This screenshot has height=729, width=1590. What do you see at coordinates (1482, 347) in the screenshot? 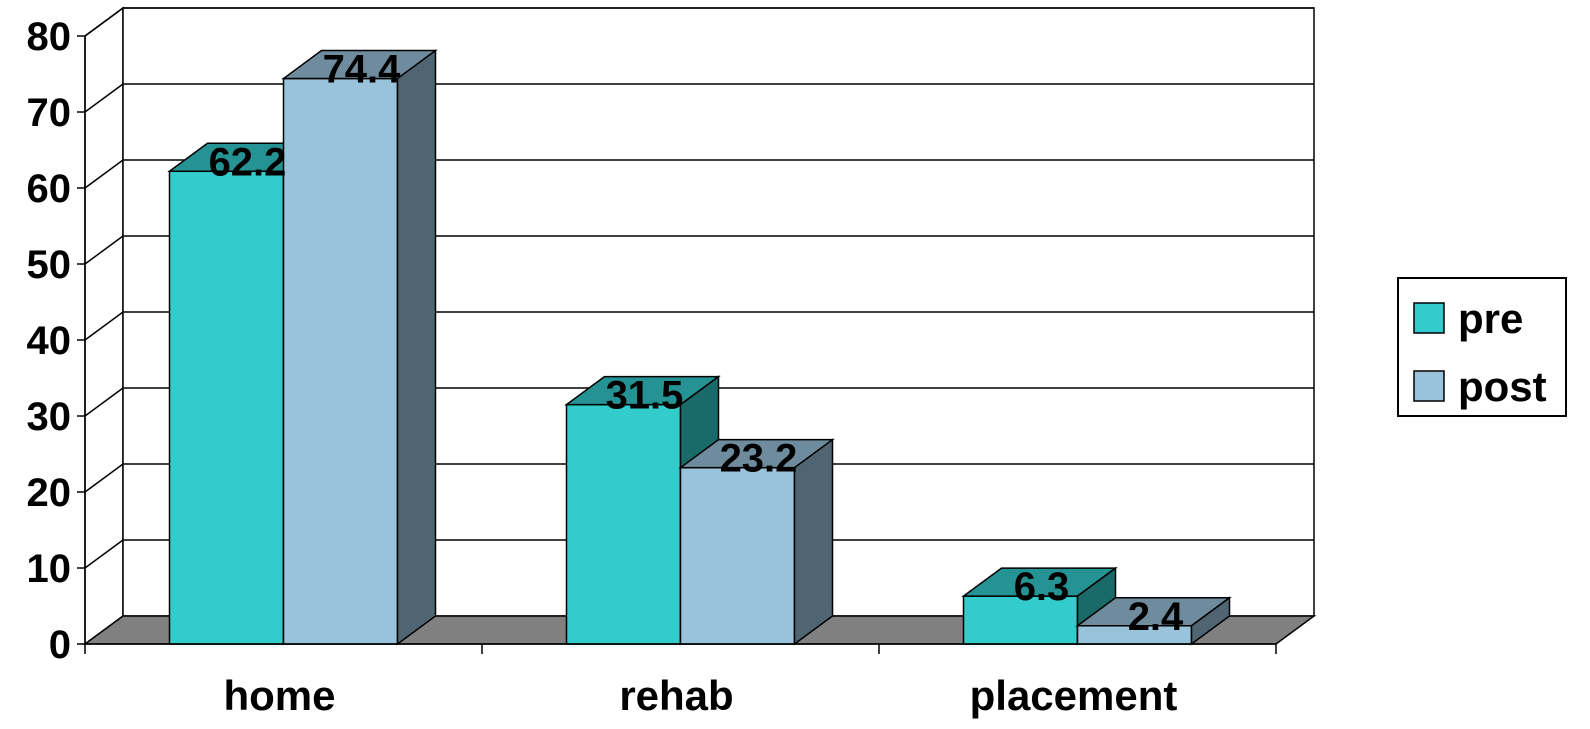
I see `legend: pre post` at bounding box center [1482, 347].